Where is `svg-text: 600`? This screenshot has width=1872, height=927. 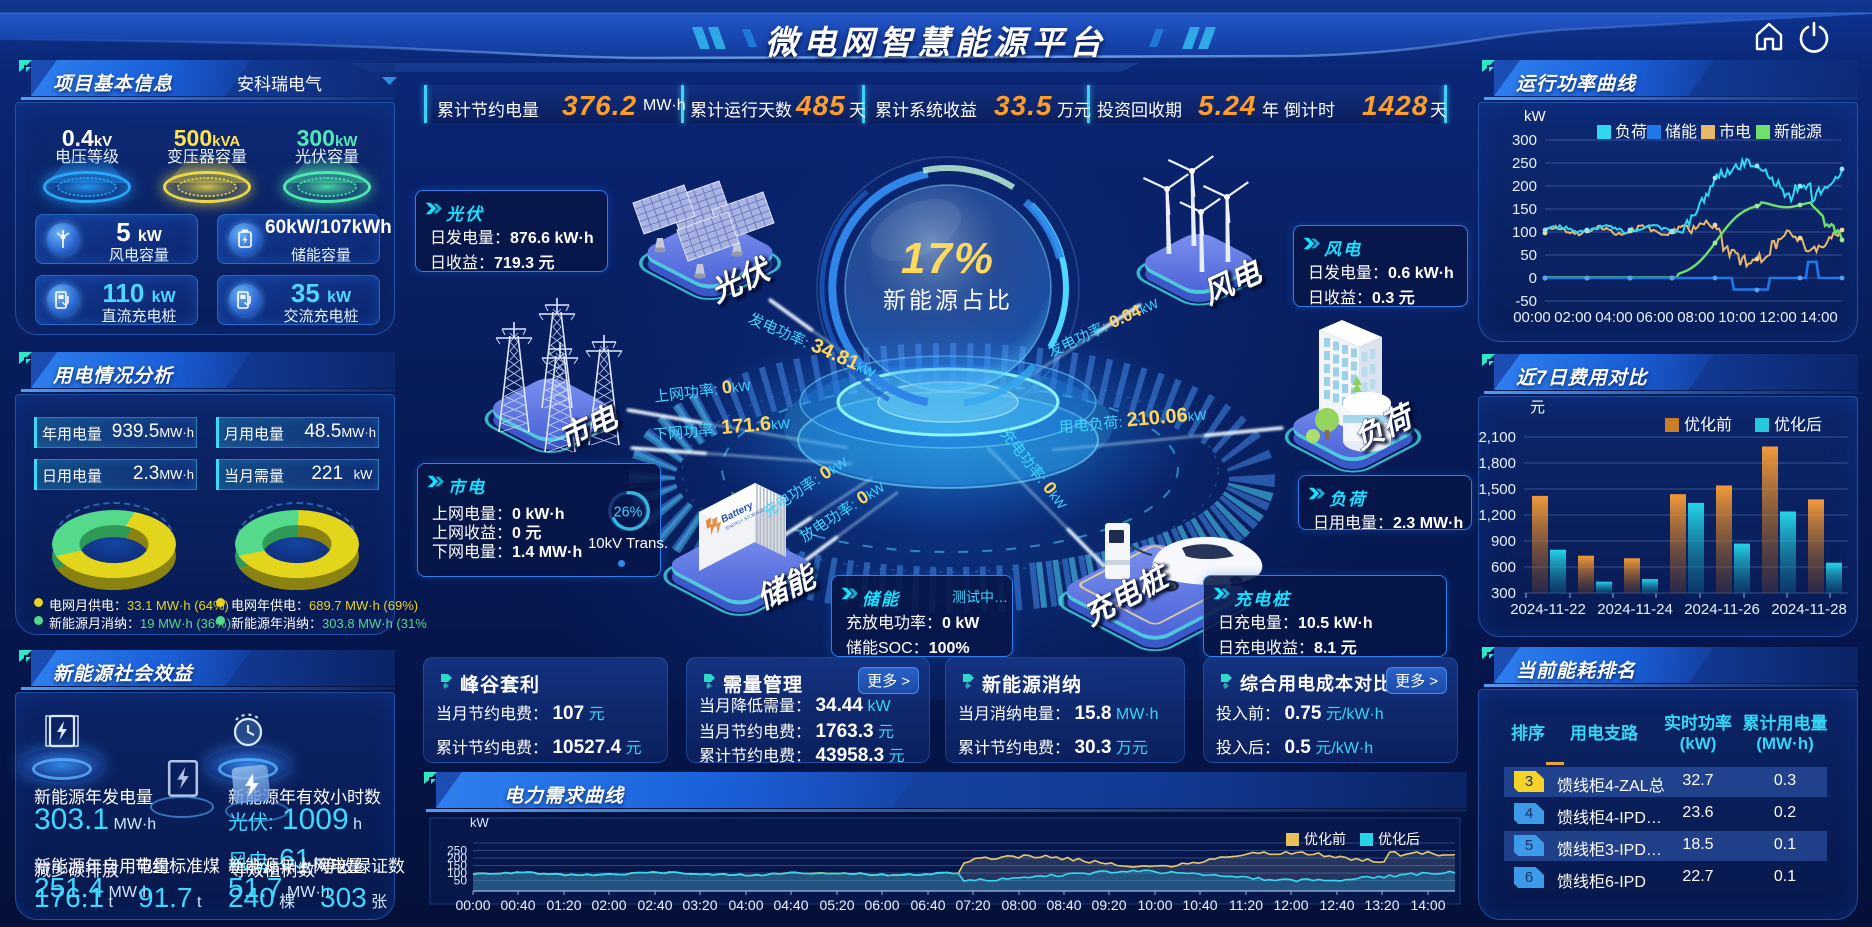
svg-text: 600 is located at coordinates (1503, 567).